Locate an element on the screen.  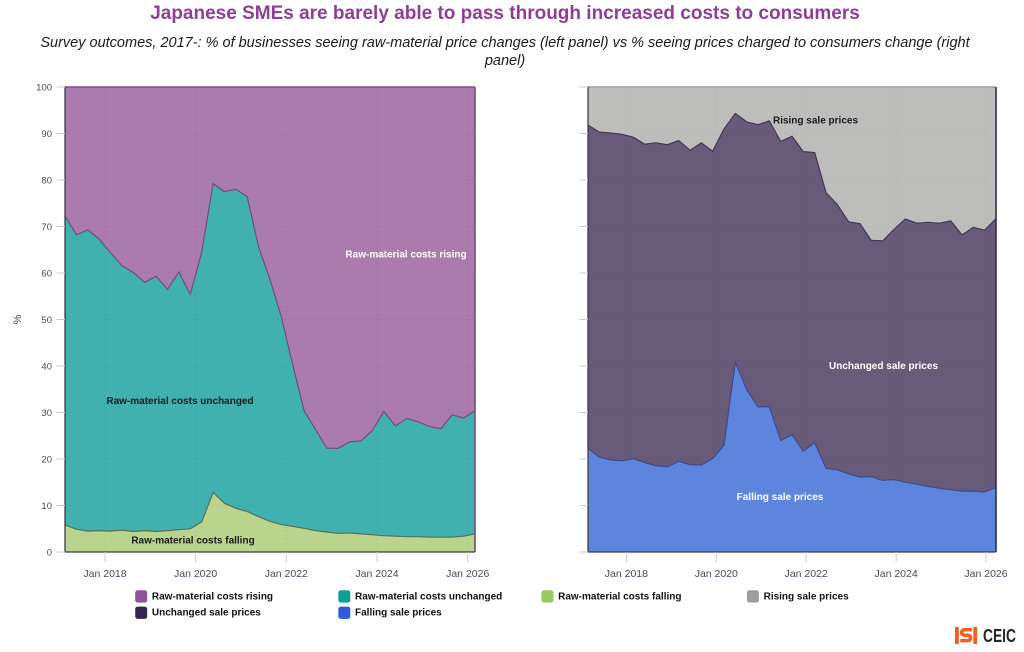
svg-text: 0 is located at coordinates (49, 553).